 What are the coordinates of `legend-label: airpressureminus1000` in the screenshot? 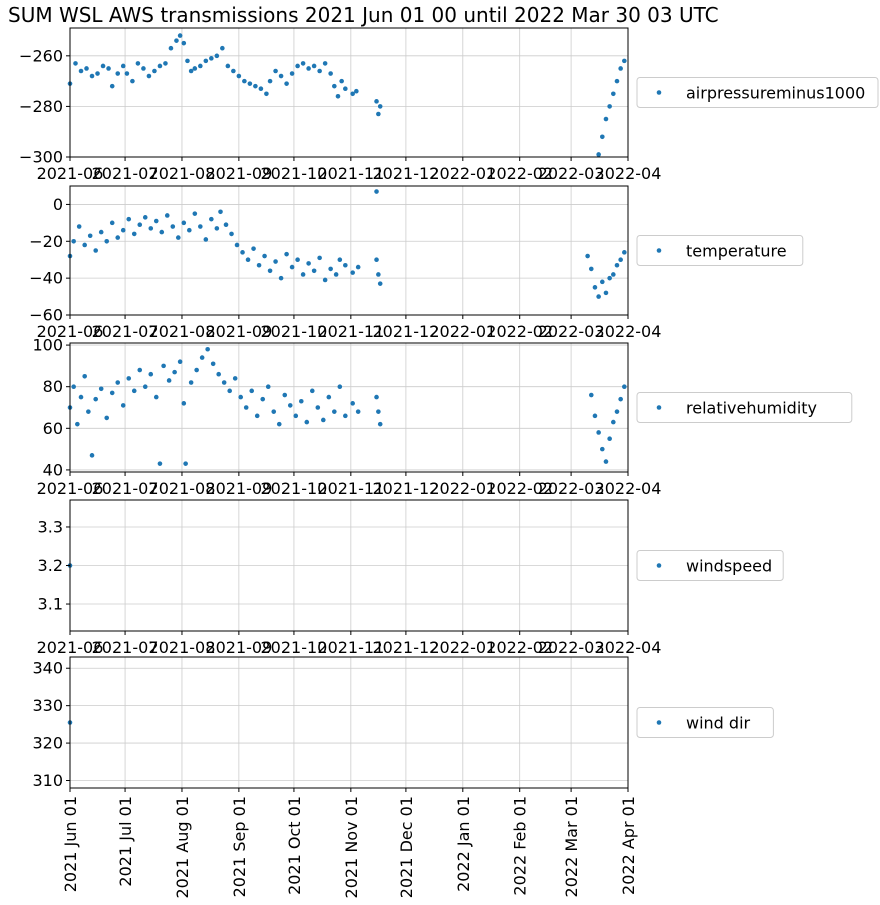 It's located at (775, 93).